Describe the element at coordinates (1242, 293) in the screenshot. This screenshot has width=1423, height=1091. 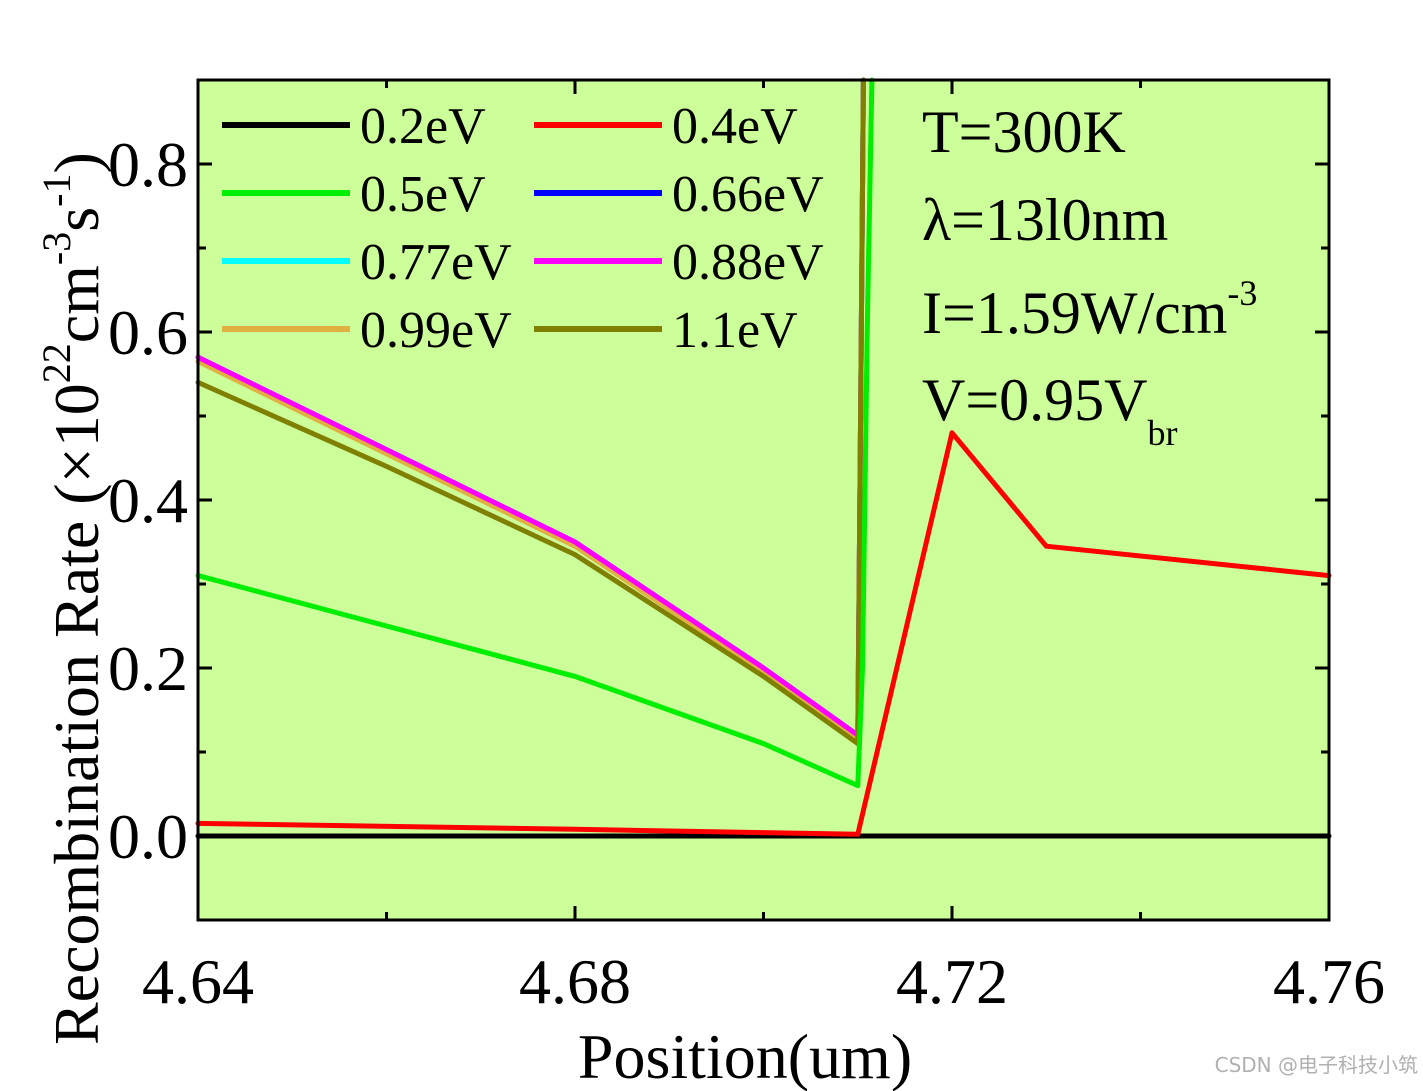
I see `annotation-intensity-sup: -3` at that location.